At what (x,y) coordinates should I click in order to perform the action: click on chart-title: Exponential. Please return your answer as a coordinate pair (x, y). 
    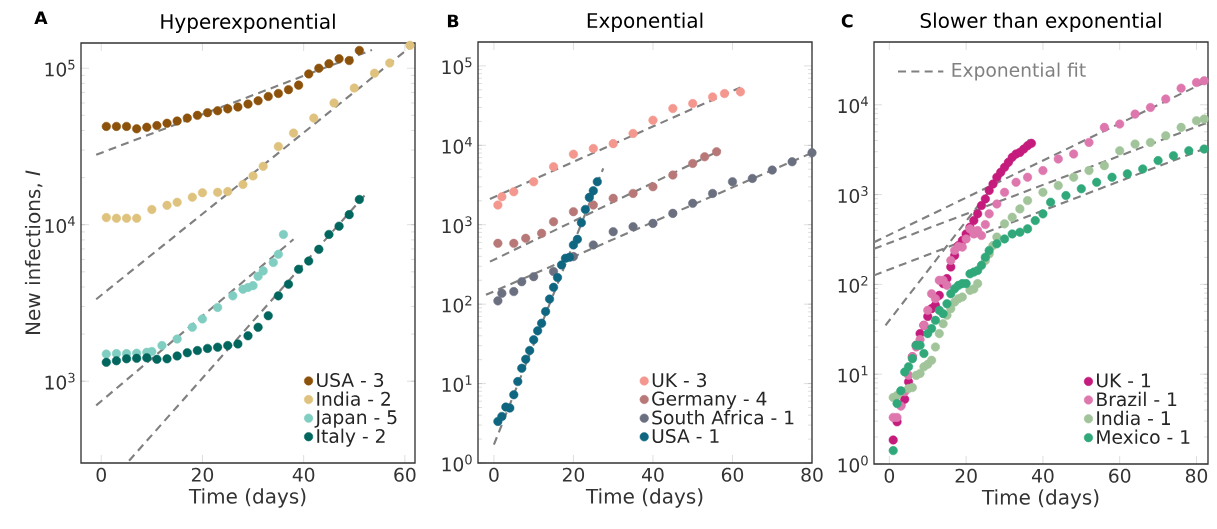
    Looking at the image, I should click on (645, 22).